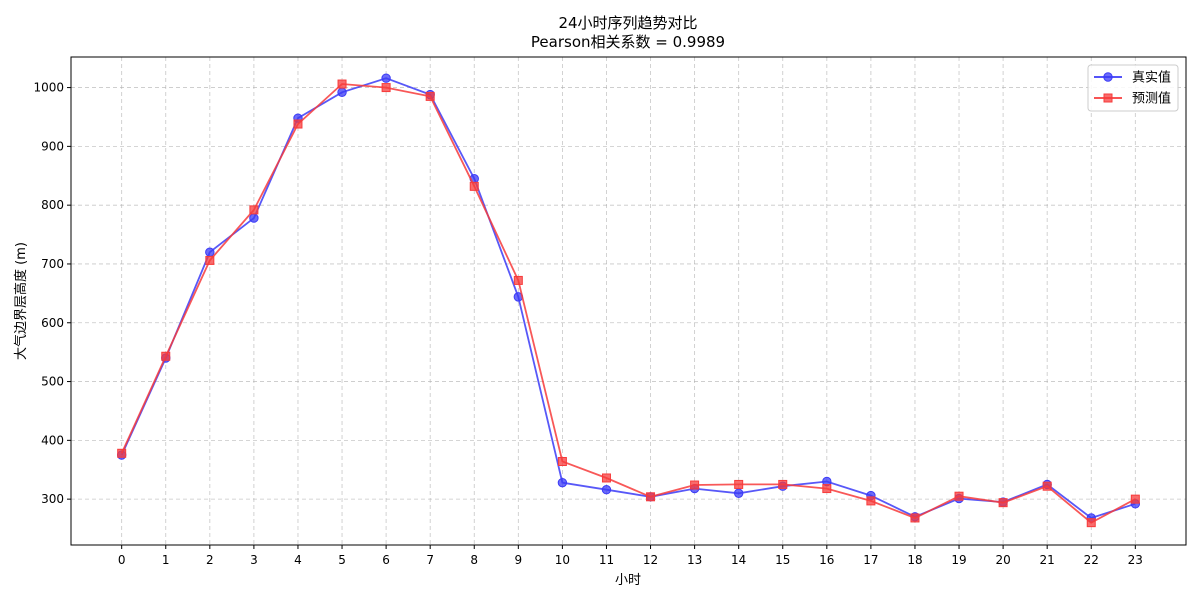 This screenshot has height=600, width=1200. I want to click on x-tick-label: 12, so click(650, 560).